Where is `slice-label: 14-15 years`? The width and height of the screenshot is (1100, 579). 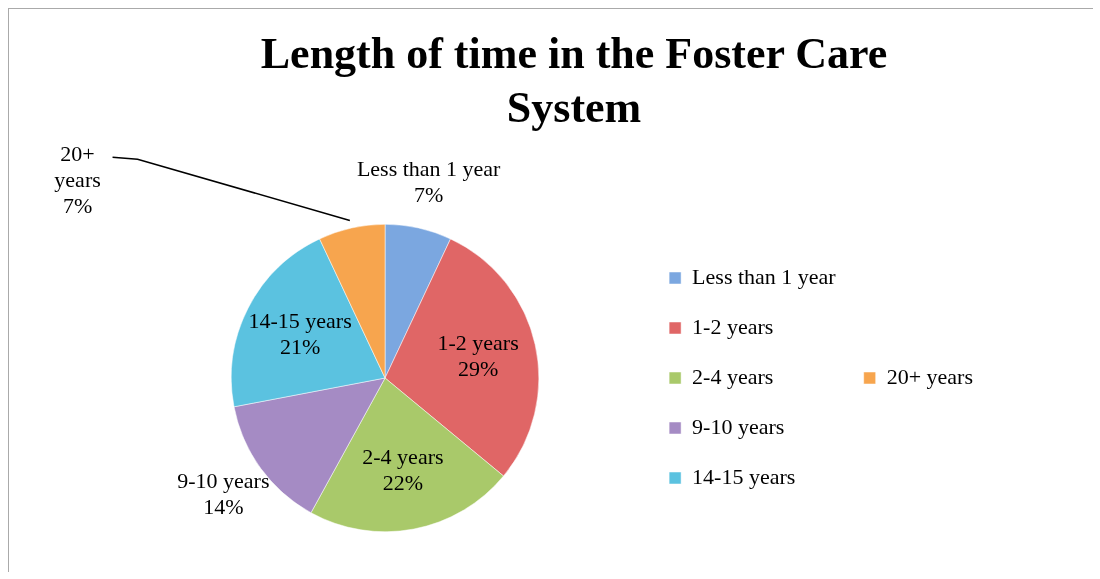
slice-label: 14-15 years is located at coordinates (300, 320).